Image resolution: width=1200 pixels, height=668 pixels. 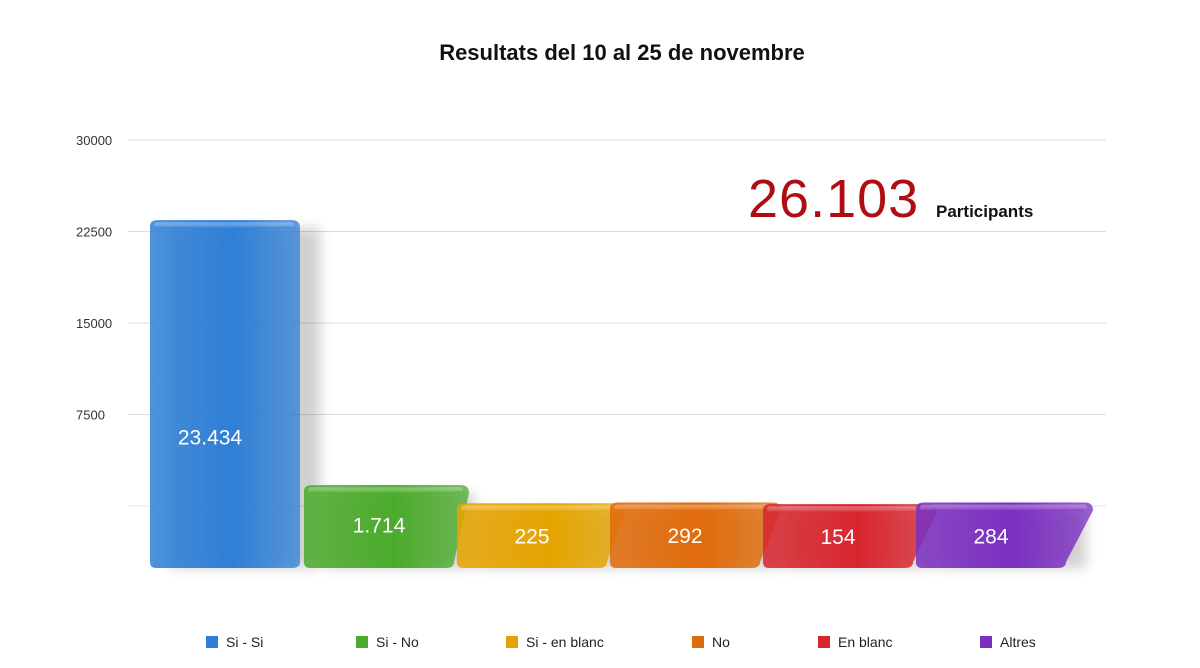 I want to click on y-tick-label: 22500, so click(x=94, y=232).